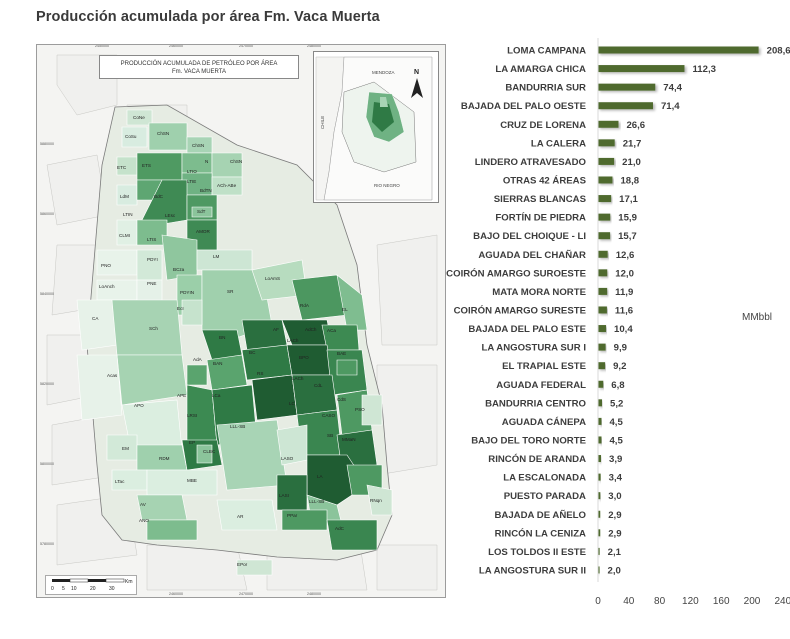  What do you see at coordinates (614, 570) in the screenshot?
I see `value-label: 2,0` at bounding box center [614, 570].